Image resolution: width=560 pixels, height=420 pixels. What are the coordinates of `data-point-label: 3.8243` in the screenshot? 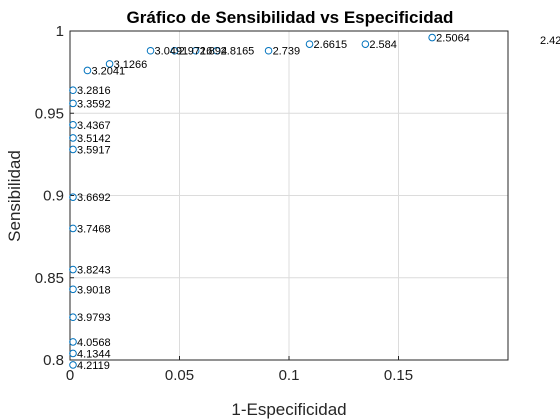 It's located at (94, 271).